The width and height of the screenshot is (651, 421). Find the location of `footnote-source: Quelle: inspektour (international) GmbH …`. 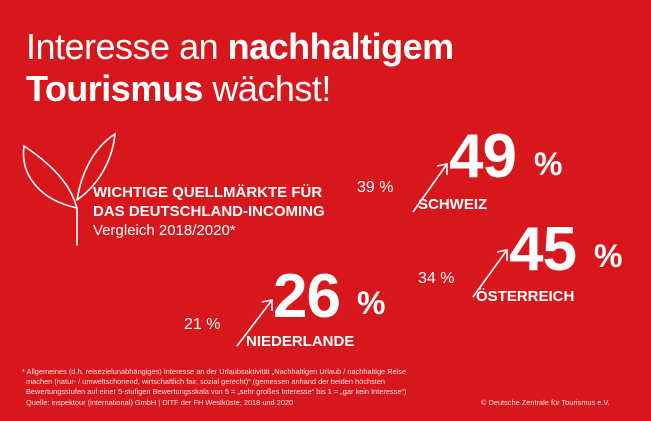

footnote-source: Quelle: inspektour (international) GmbH … is located at coordinates (160, 402).